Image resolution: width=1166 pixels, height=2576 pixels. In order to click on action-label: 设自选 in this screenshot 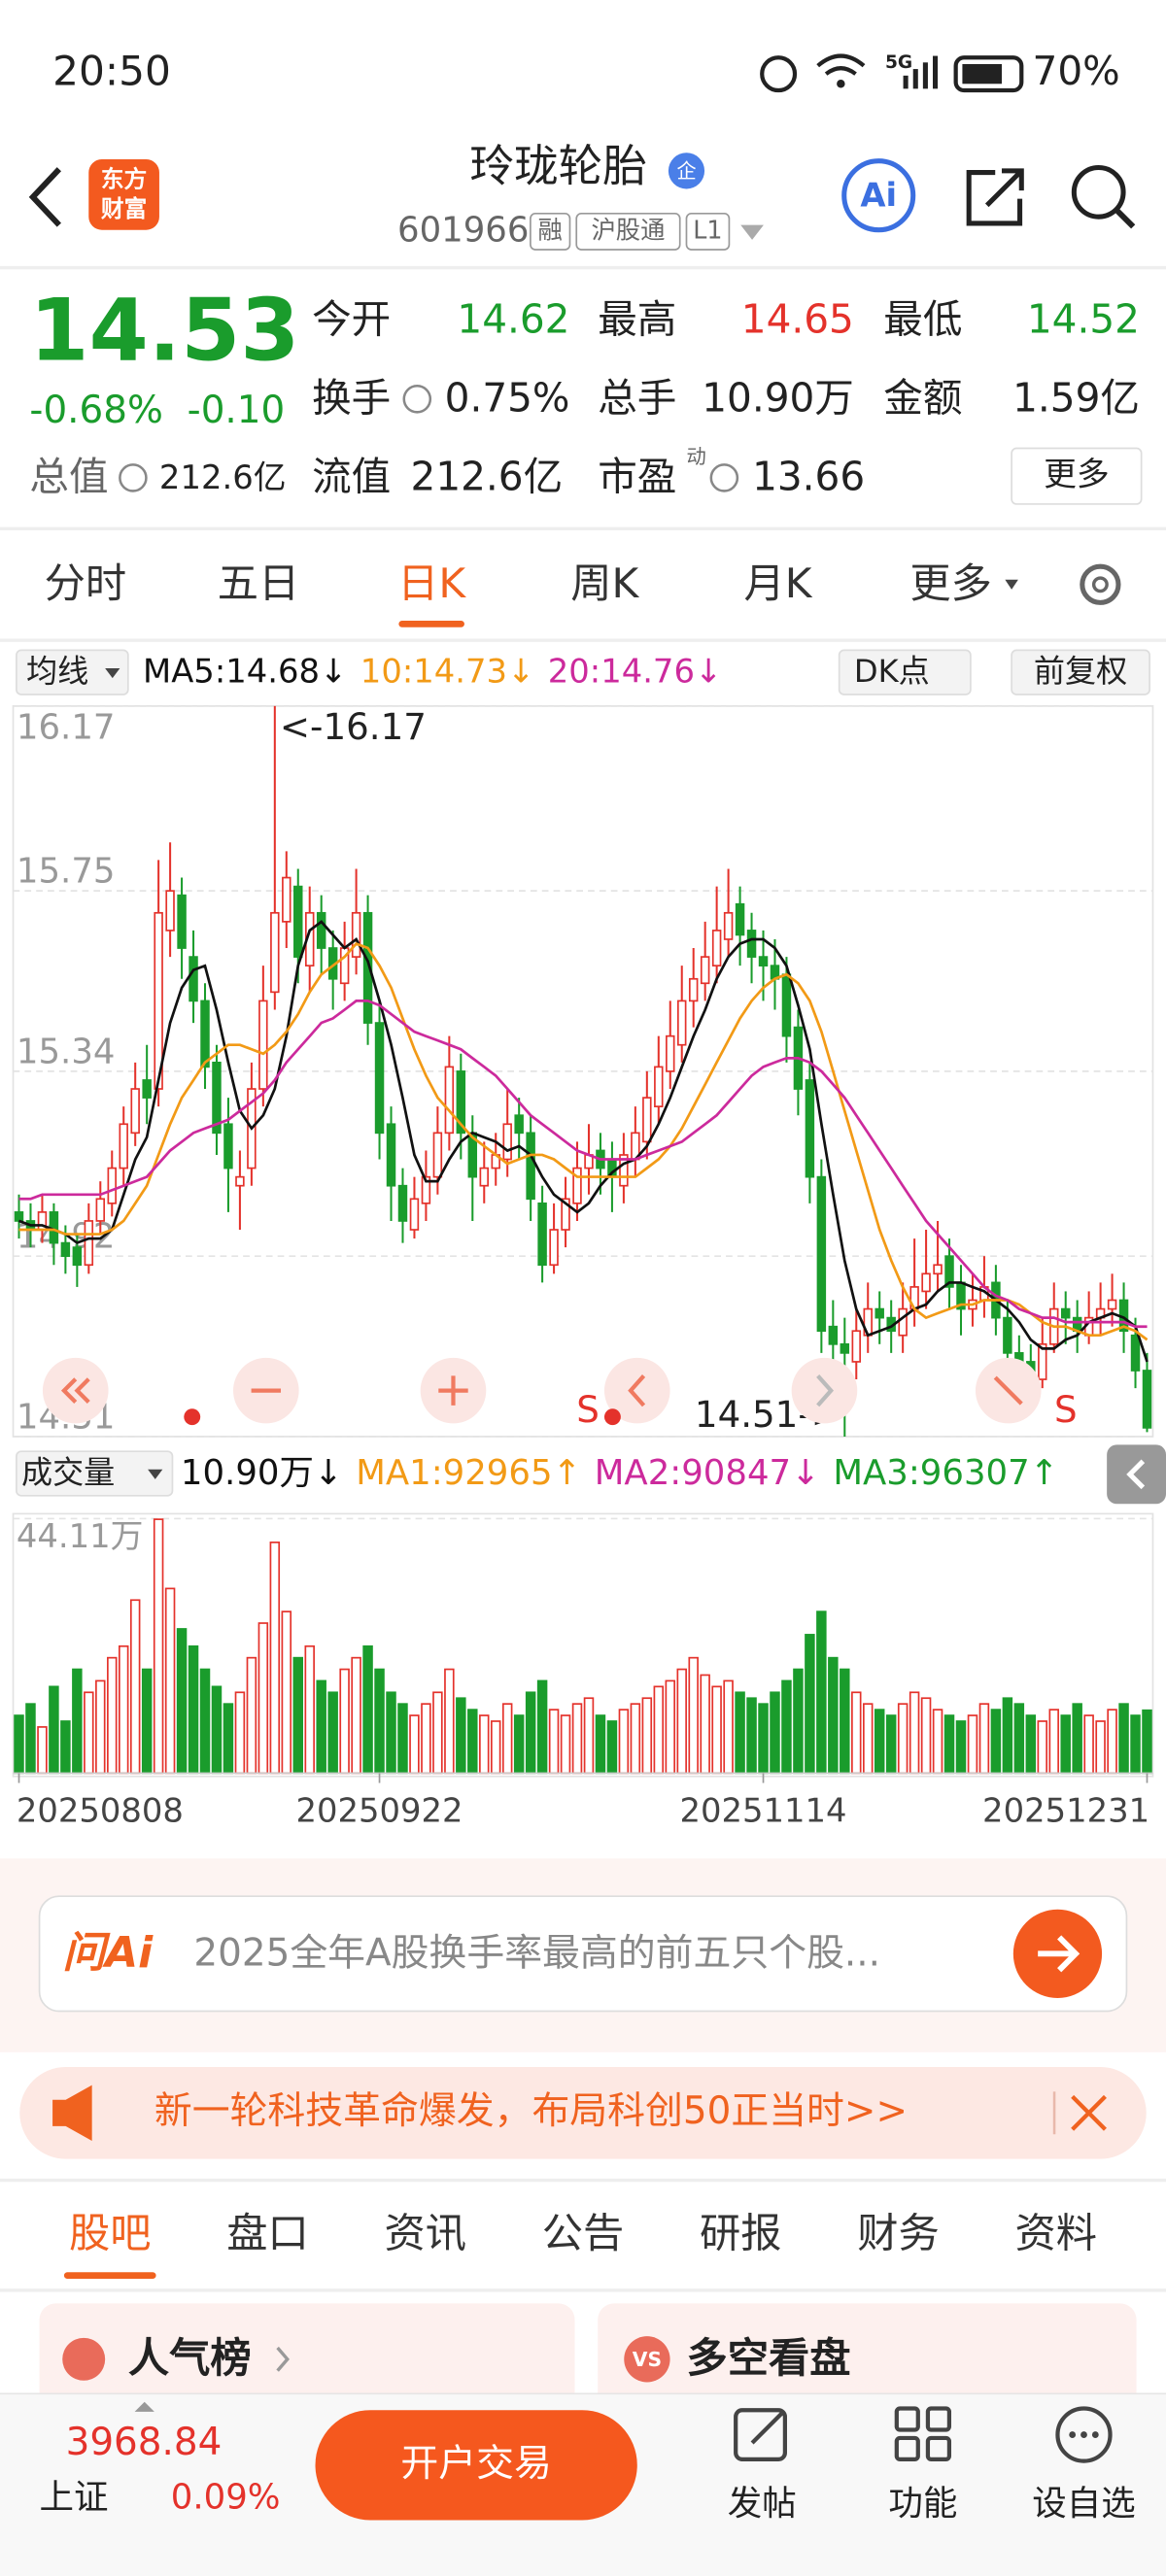, I will do `click(1083, 2504)`.